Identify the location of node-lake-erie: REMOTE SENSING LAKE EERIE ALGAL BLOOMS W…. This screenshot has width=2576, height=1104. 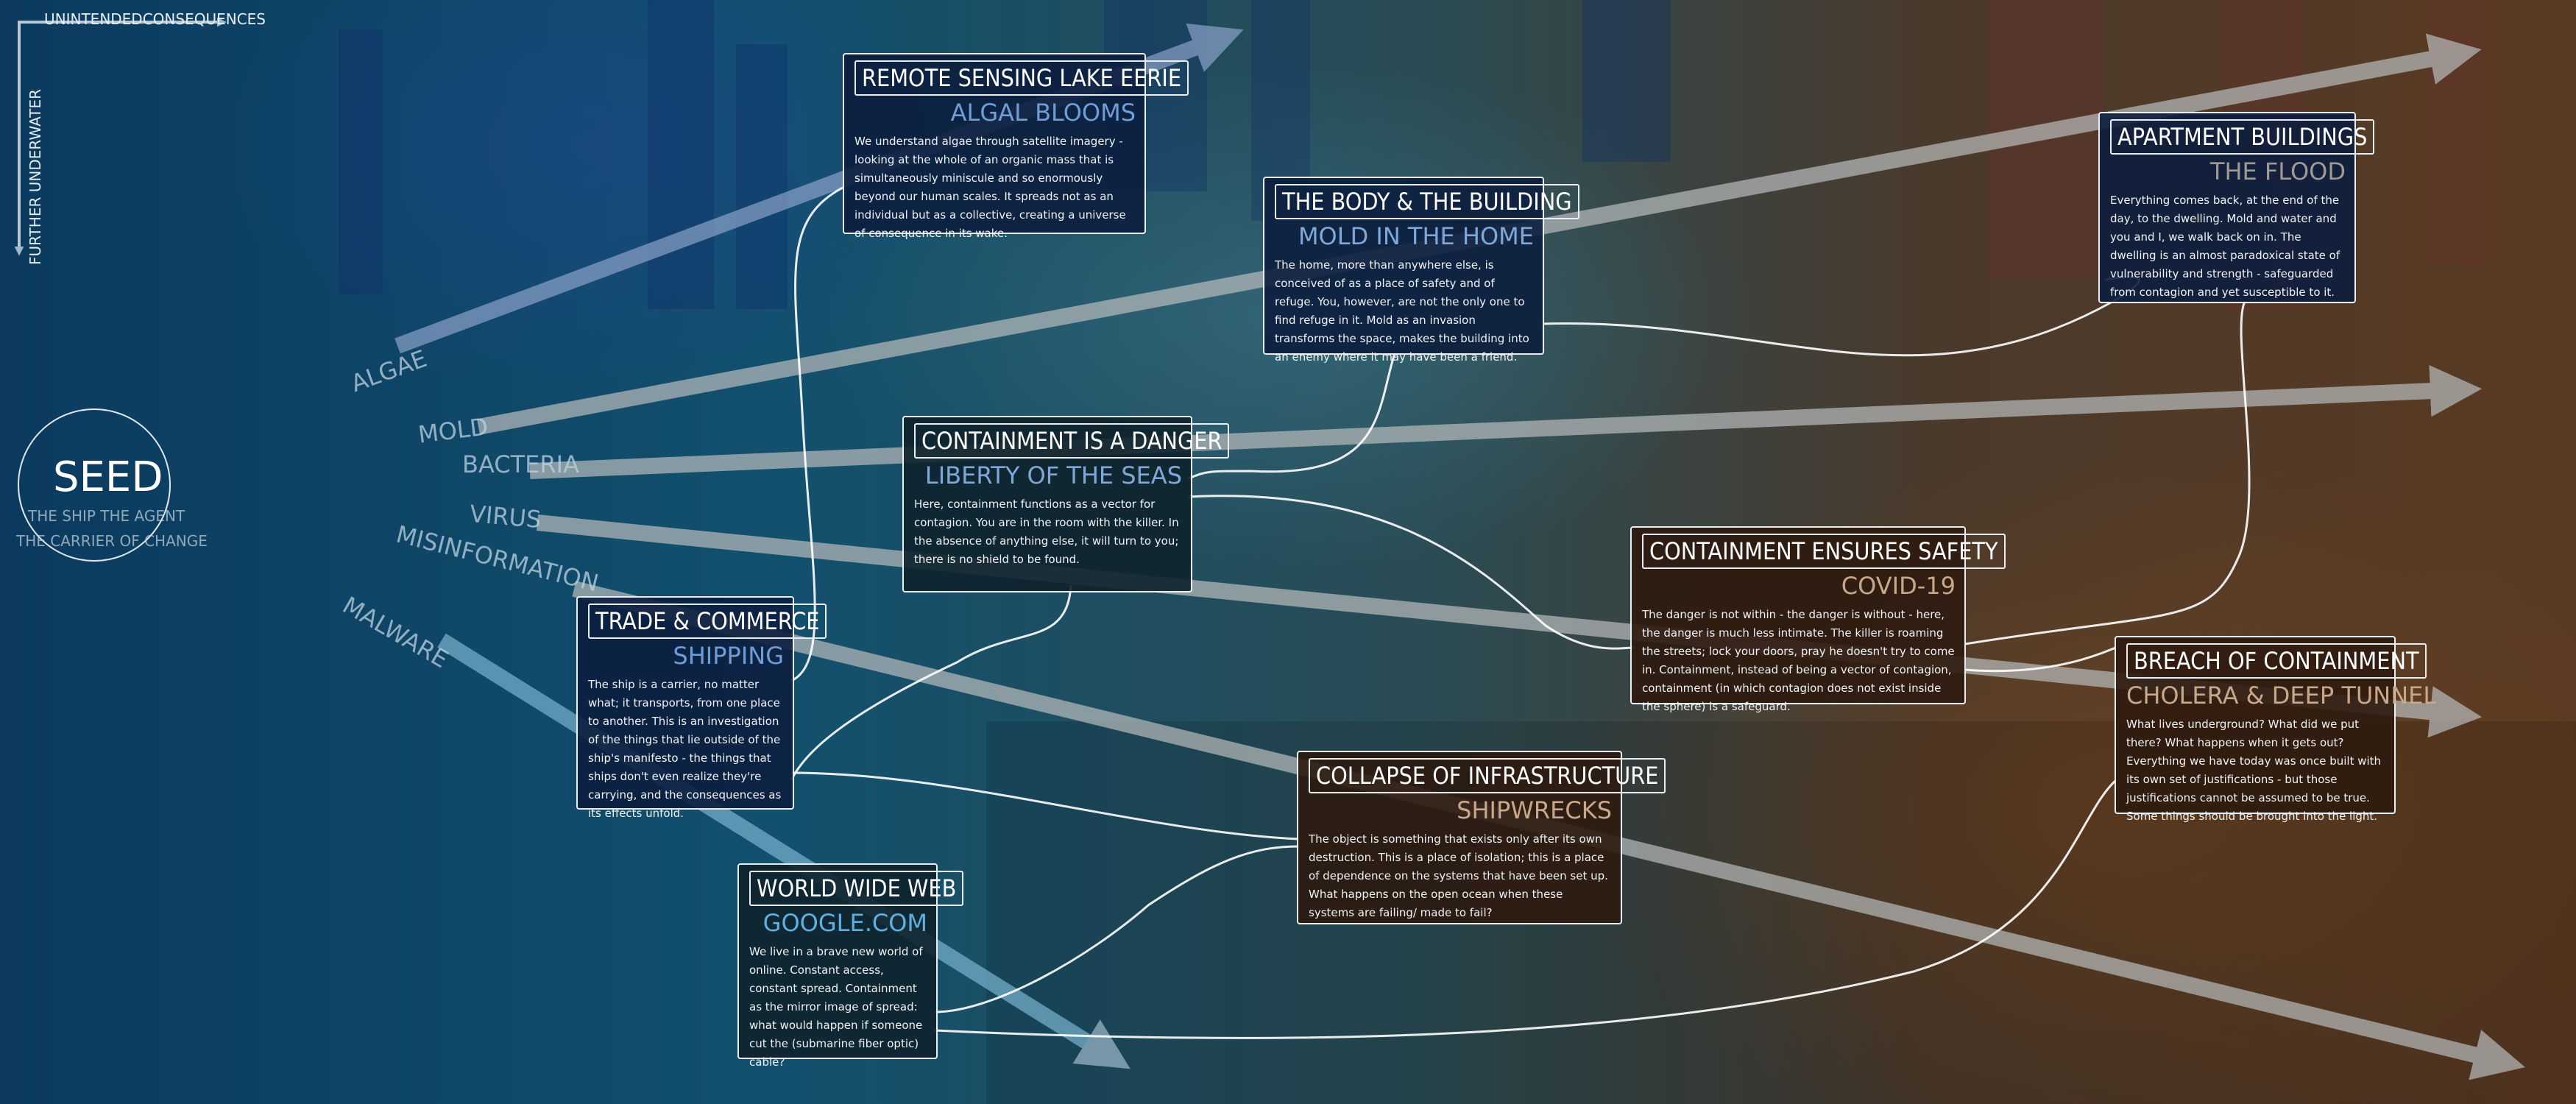
(1016, 146).